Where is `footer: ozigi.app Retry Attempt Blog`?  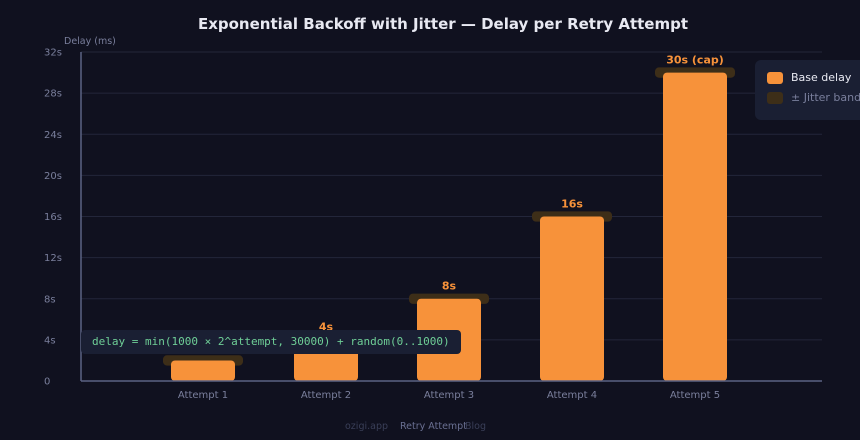 footer: ozigi.app Retry Attempt Blog is located at coordinates (430, 428).